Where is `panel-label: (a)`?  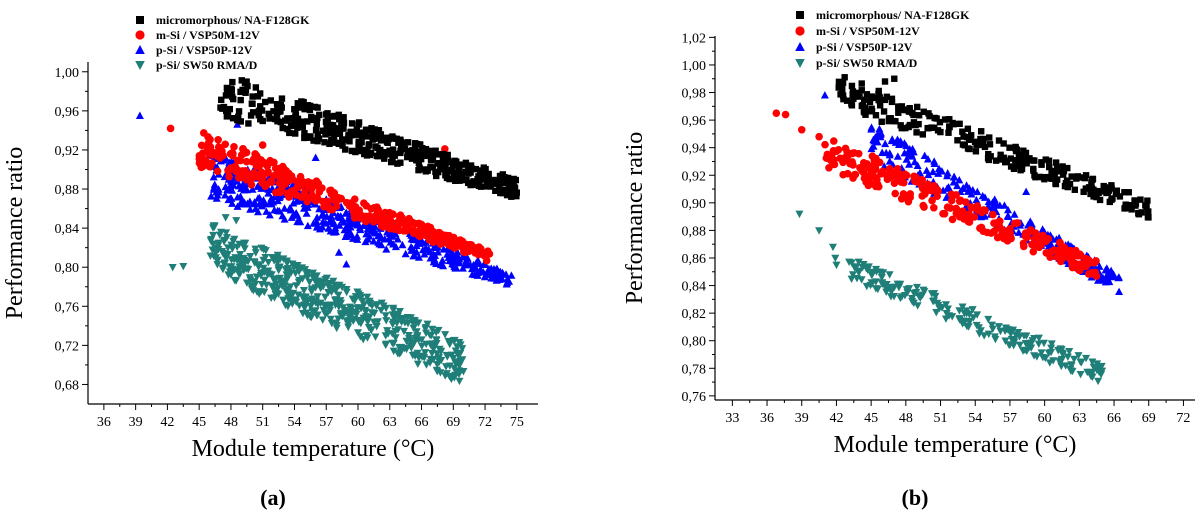 panel-label: (a) is located at coordinates (273, 497).